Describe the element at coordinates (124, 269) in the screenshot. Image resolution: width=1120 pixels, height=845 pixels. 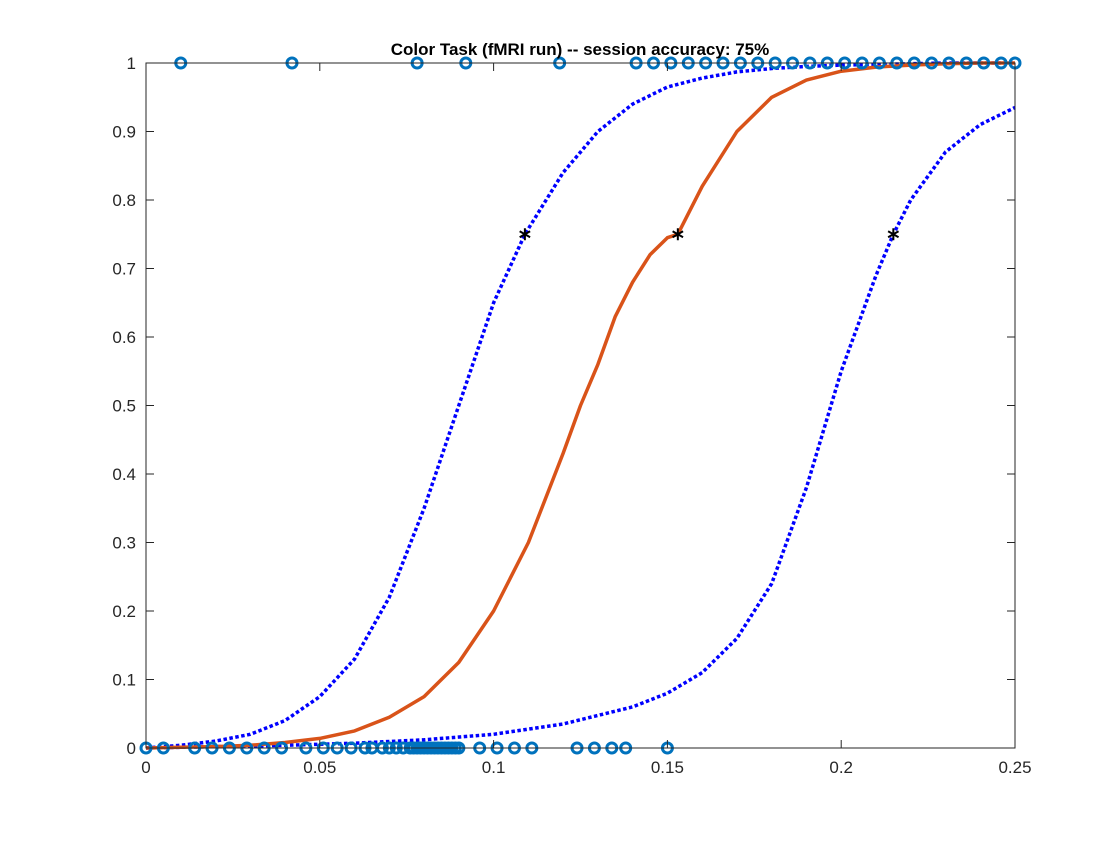
I see `y-tick-label: 0.7` at that location.